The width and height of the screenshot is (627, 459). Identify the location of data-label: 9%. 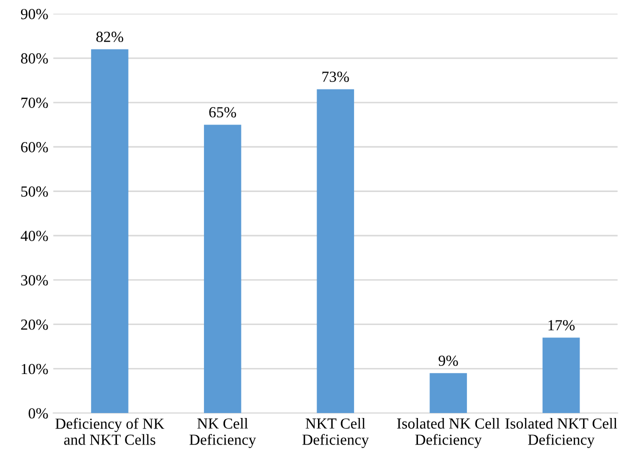
(448, 361).